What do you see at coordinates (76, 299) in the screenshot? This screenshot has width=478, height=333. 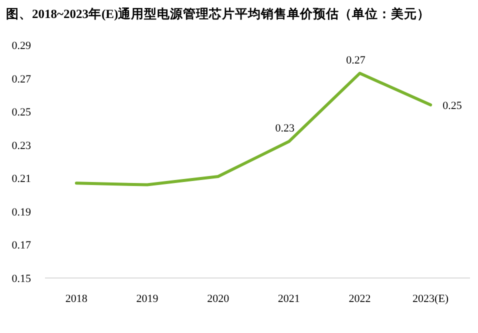 I see `x-tick-label: 2018` at bounding box center [76, 299].